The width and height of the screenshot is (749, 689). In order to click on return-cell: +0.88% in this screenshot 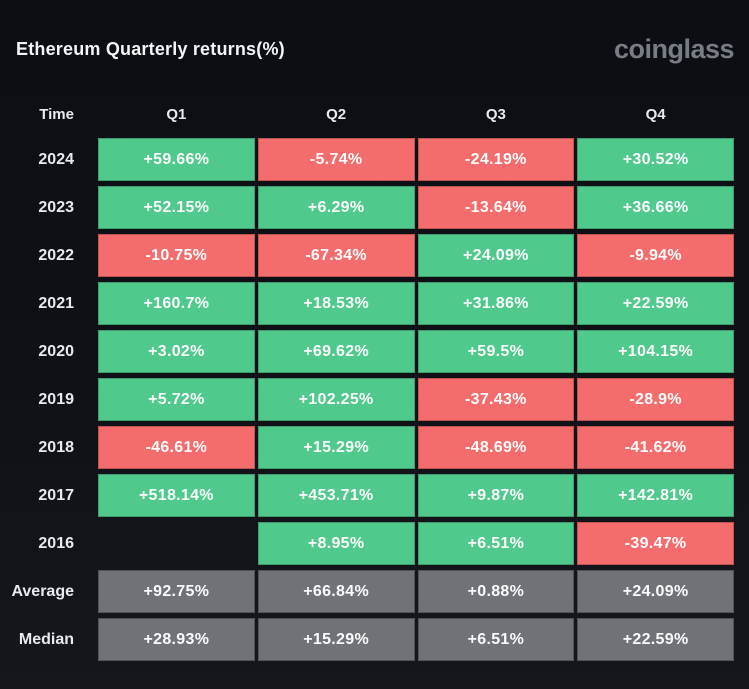, I will do `click(496, 591)`.